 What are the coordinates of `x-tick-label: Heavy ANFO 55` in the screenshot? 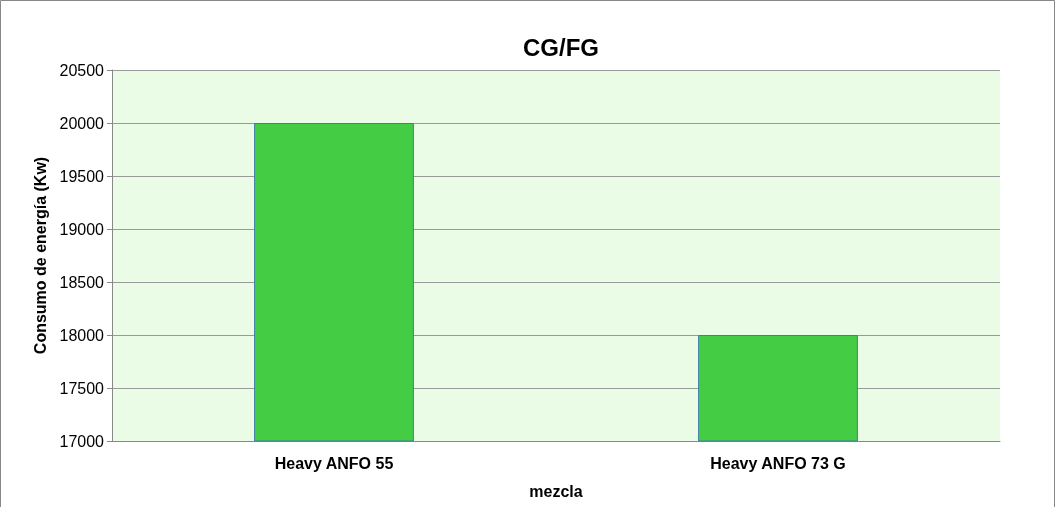 It's located at (334, 463).